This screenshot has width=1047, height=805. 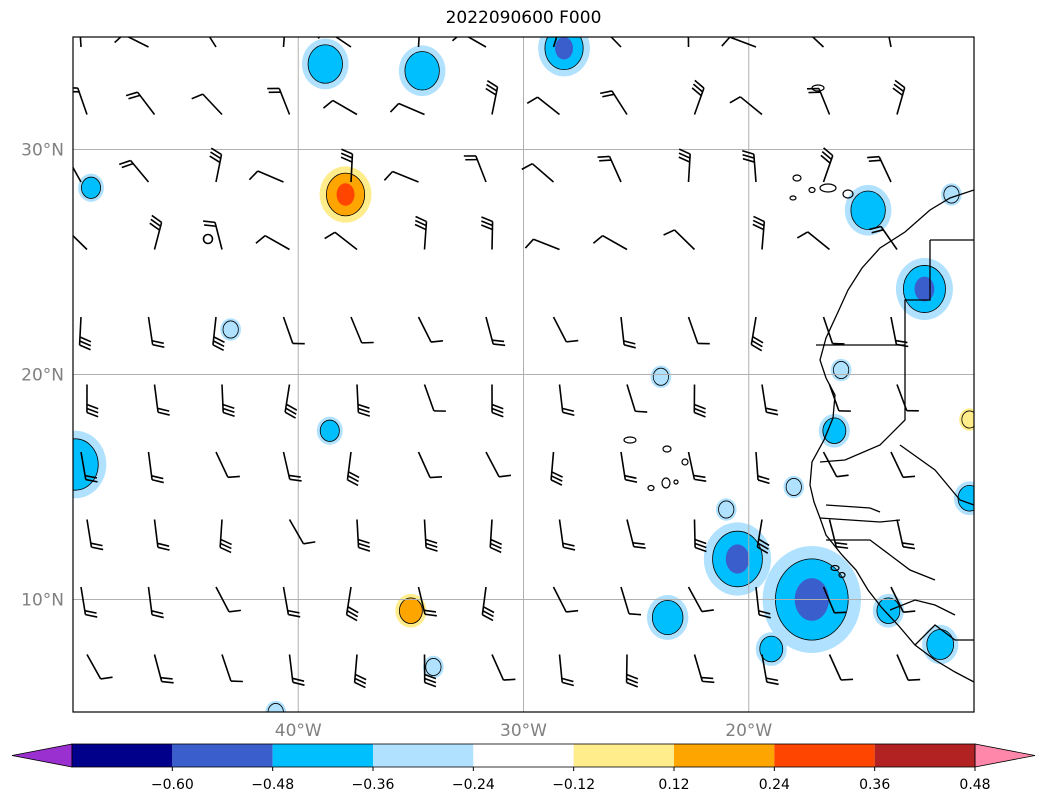 What do you see at coordinates (42, 376) in the screenshot?
I see `lat-tick-label: 20°N` at bounding box center [42, 376].